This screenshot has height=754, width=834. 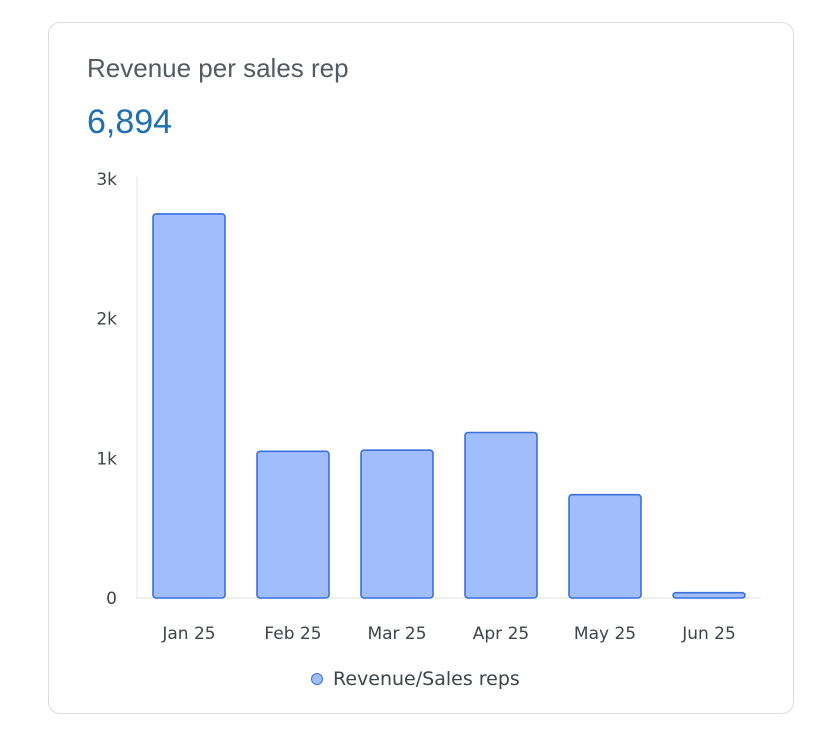 I want to click on x-tick-label: Jan 25, so click(x=188, y=634).